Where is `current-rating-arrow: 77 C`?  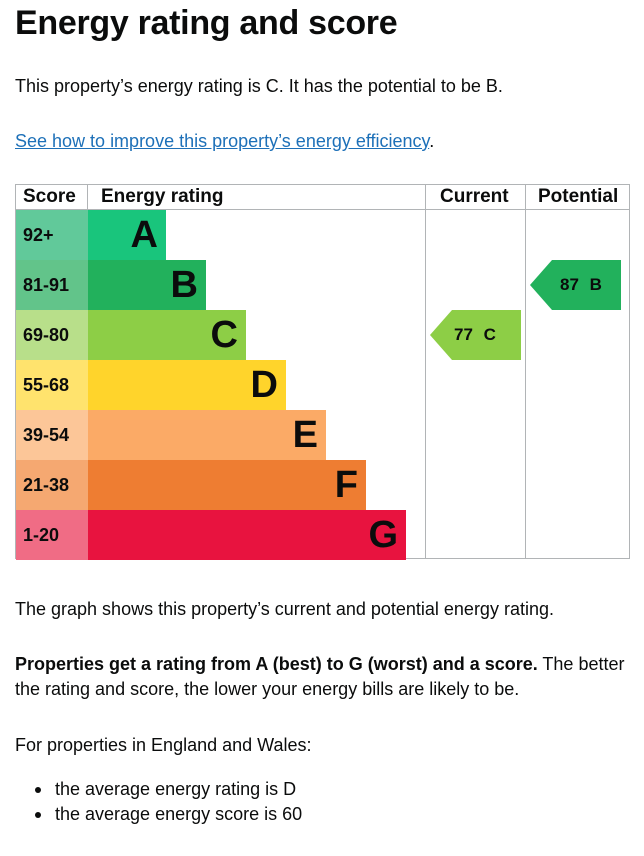
current-rating-arrow: 77 C is located at coordinates (475, 335).